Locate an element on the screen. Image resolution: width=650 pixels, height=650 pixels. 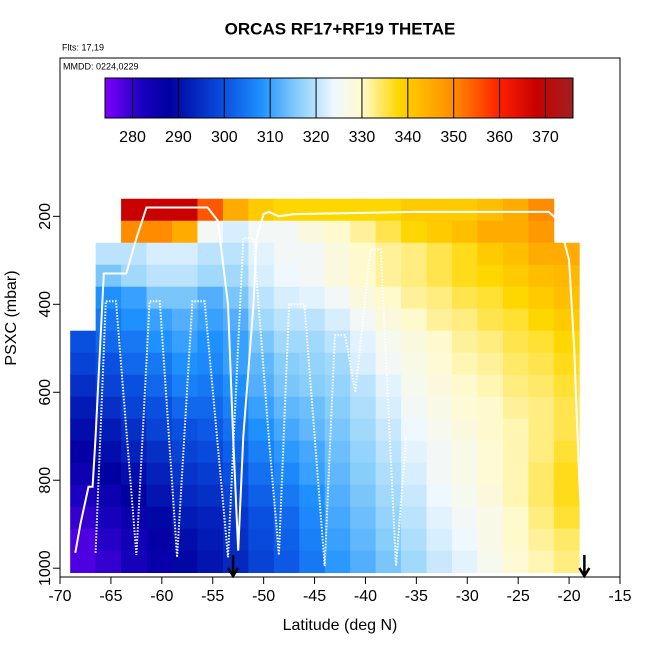
x-tick-label: -70 is located at coordinates (59, 596).